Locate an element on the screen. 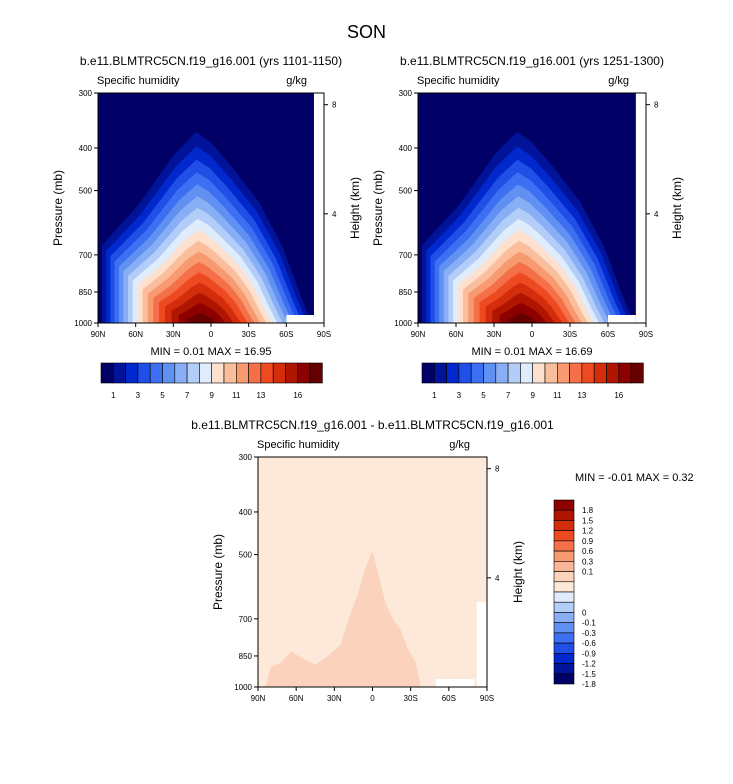 The width and height of the screenshot is (733, 784). colorbar-label: -0.3 is located at coordinates (589, 633).